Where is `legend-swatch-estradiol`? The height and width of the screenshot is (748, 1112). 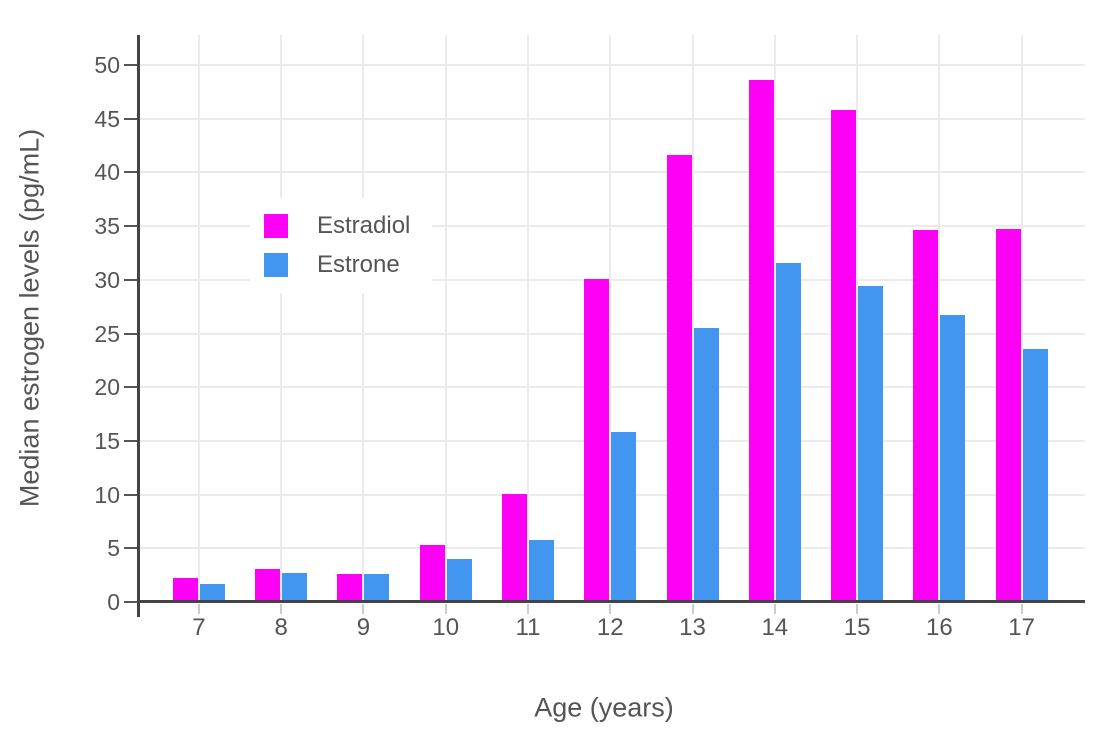
legend-swatch-estradiol is located at coordinates (276, 226).